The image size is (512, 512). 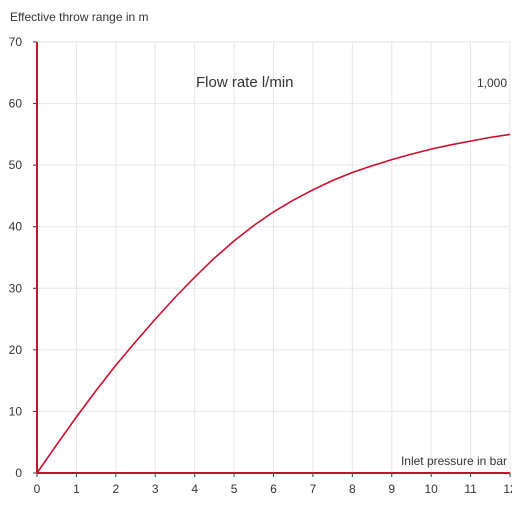 I want to click on y-tick-label: 50, so click(x=16, y=165).